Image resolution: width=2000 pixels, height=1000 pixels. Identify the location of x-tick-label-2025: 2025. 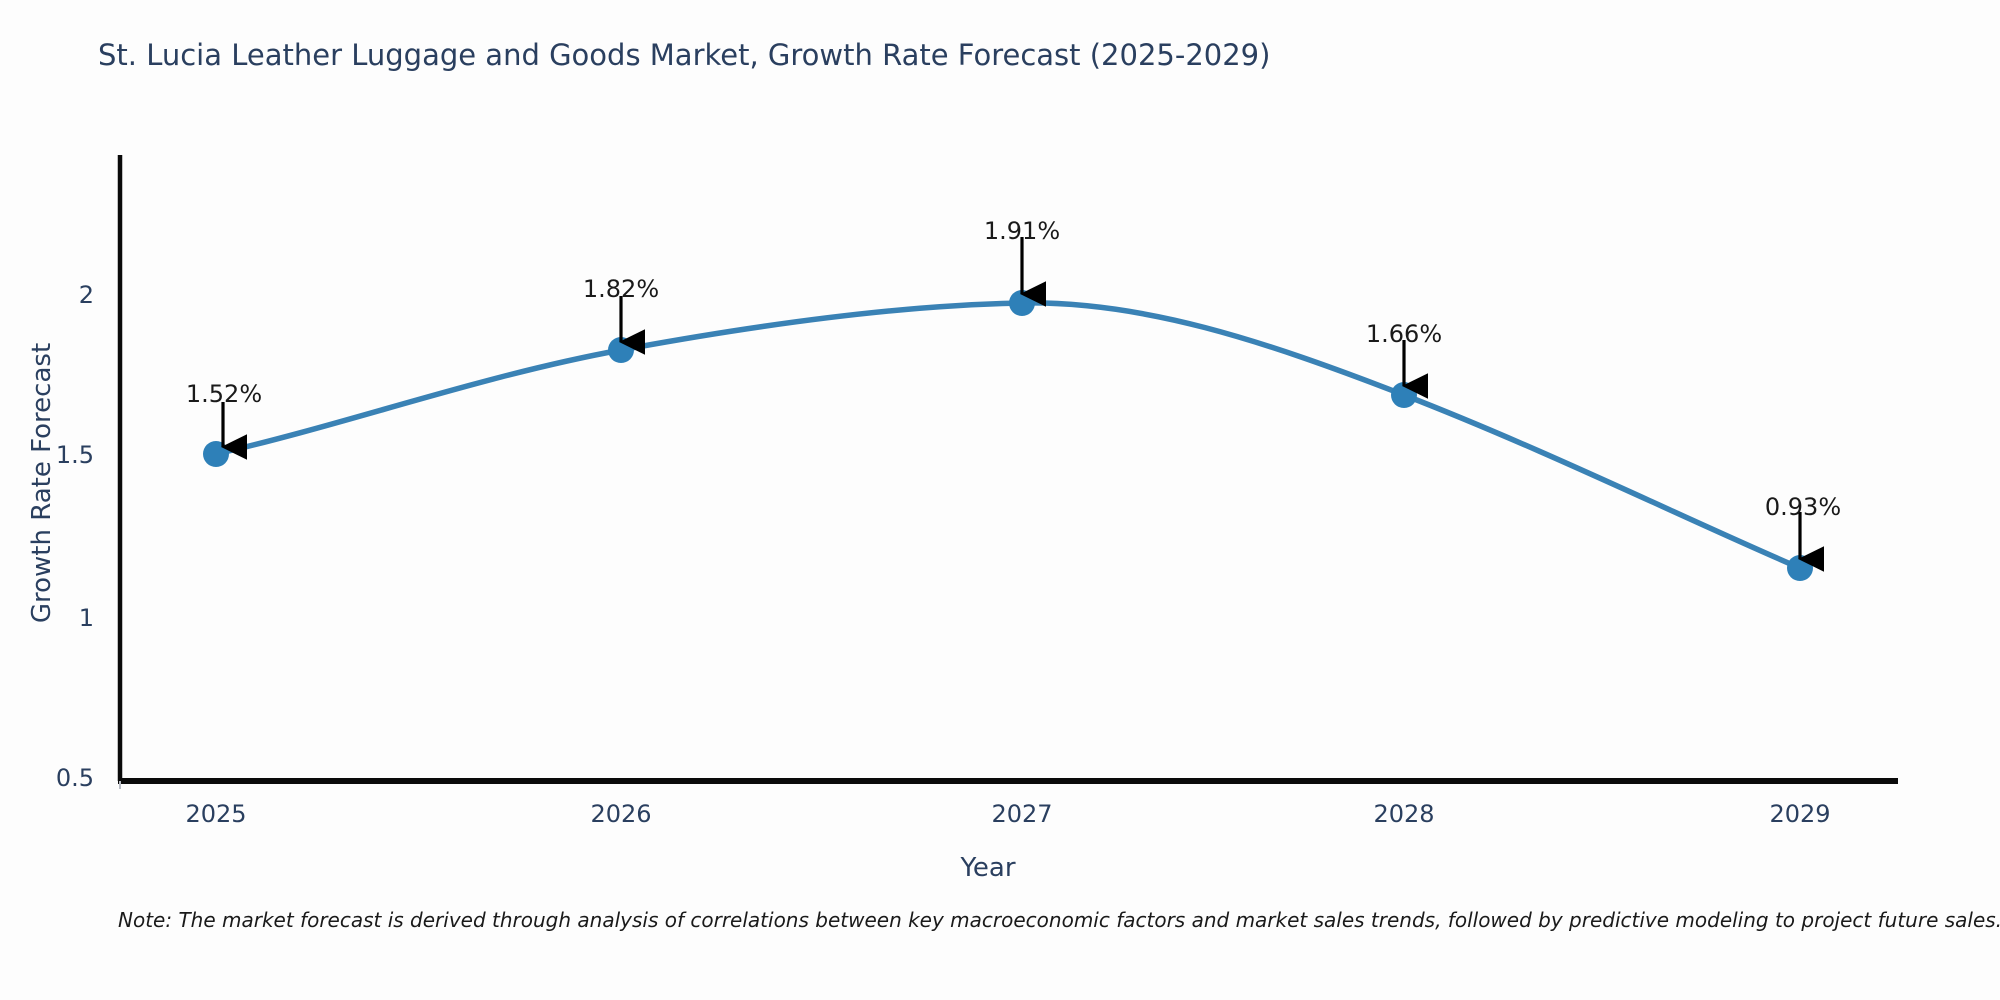
(216, 814).